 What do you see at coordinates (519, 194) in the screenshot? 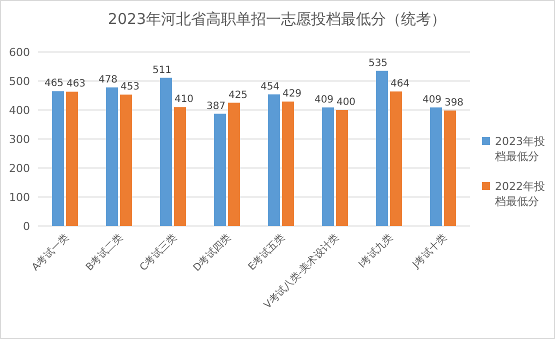
I see `legend-label: 2022年投档最低分` at bounding box center [519, 194].